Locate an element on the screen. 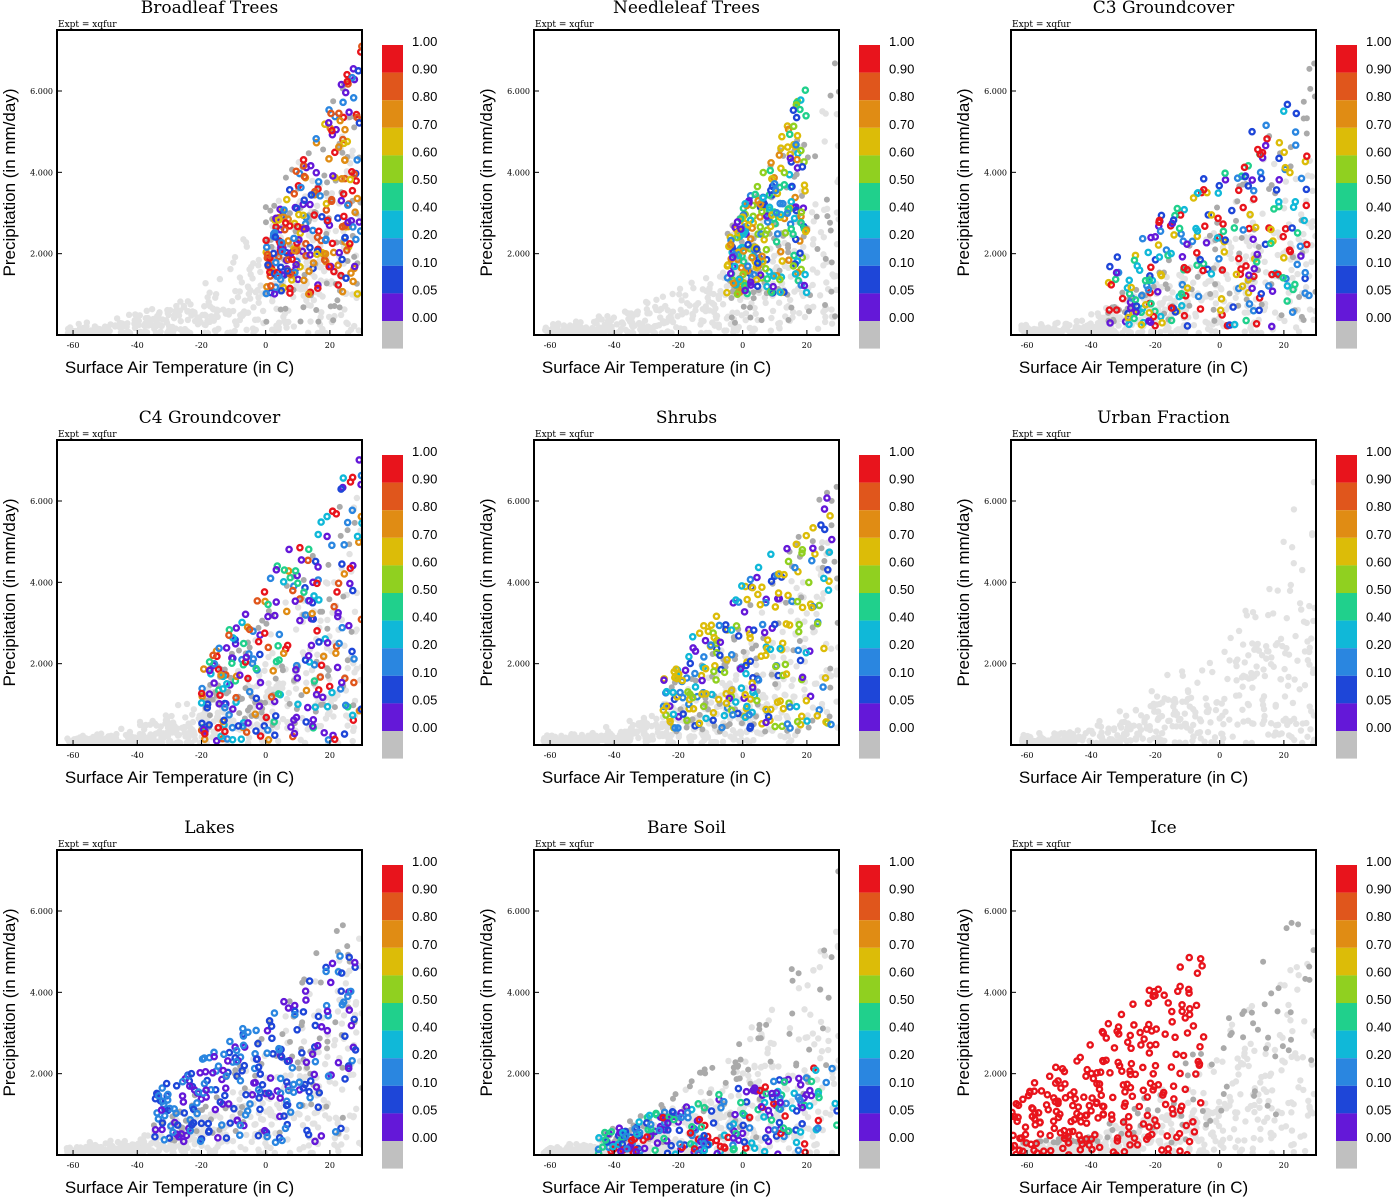  colorbar-label: 0.60 is located at coordinates (901, 561).